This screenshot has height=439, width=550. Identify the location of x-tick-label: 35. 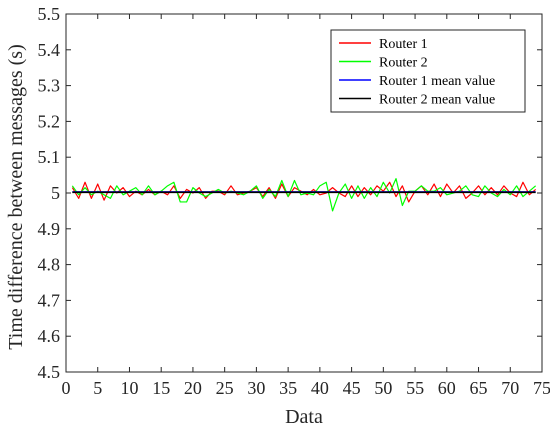
(288, 388).